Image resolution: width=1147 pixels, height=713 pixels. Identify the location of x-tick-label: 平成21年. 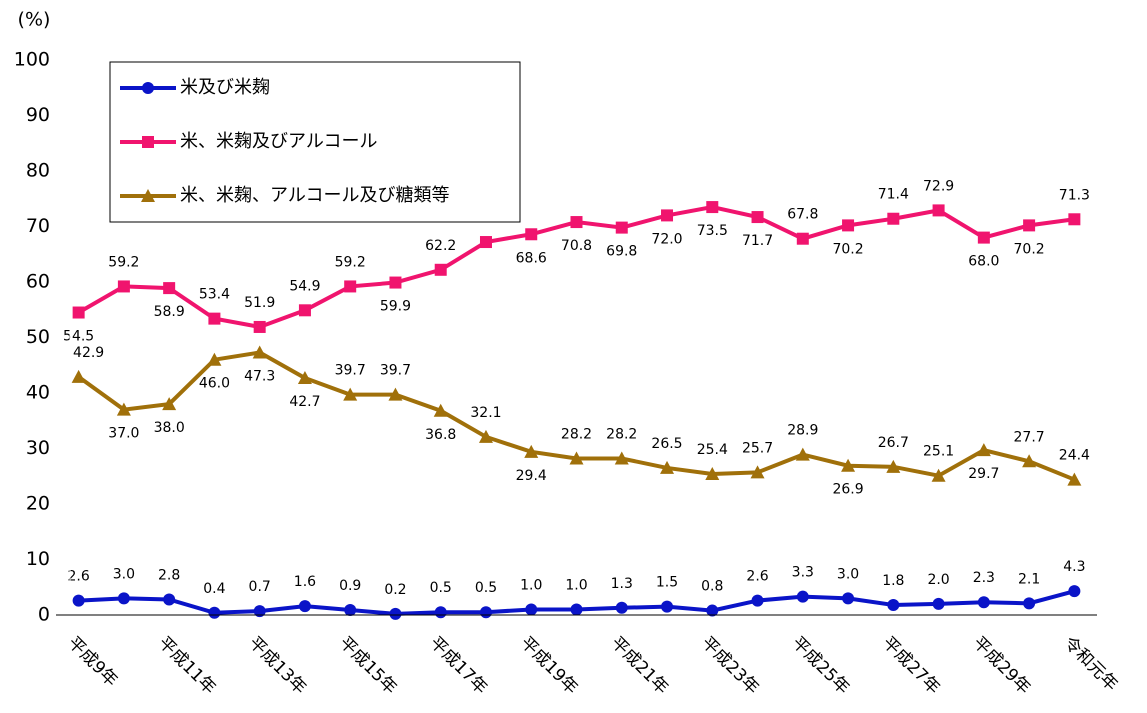
(640, 666).